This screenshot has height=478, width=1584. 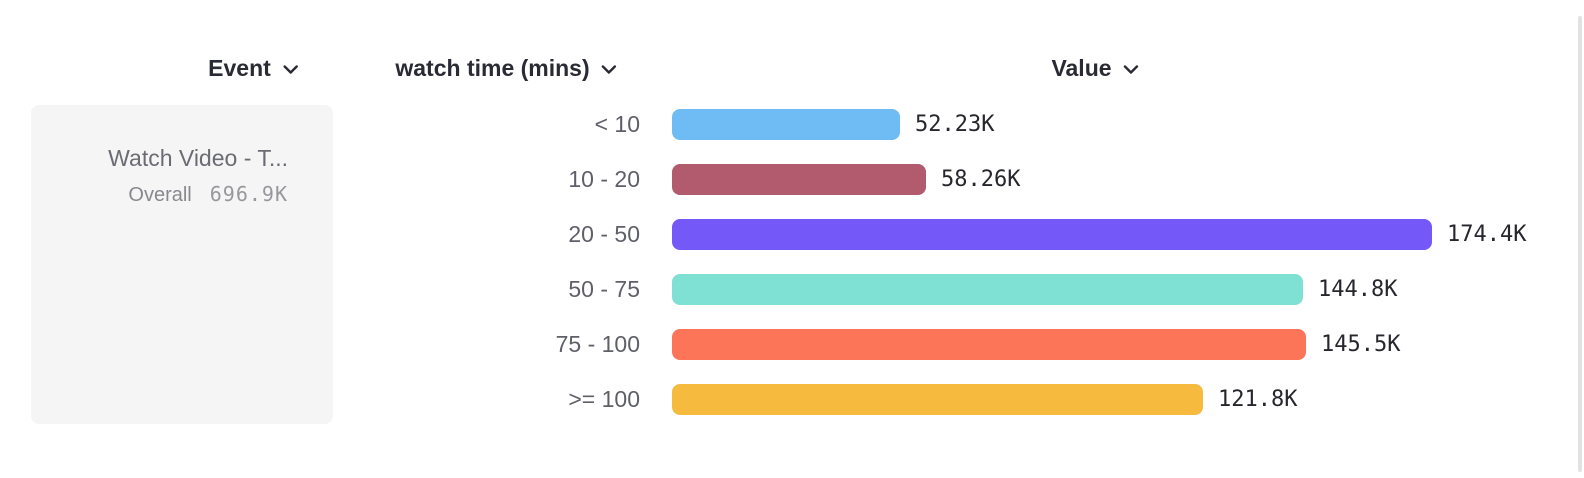 I want to click on bar-value-label: 52.23K, so click(x=955, y=124).